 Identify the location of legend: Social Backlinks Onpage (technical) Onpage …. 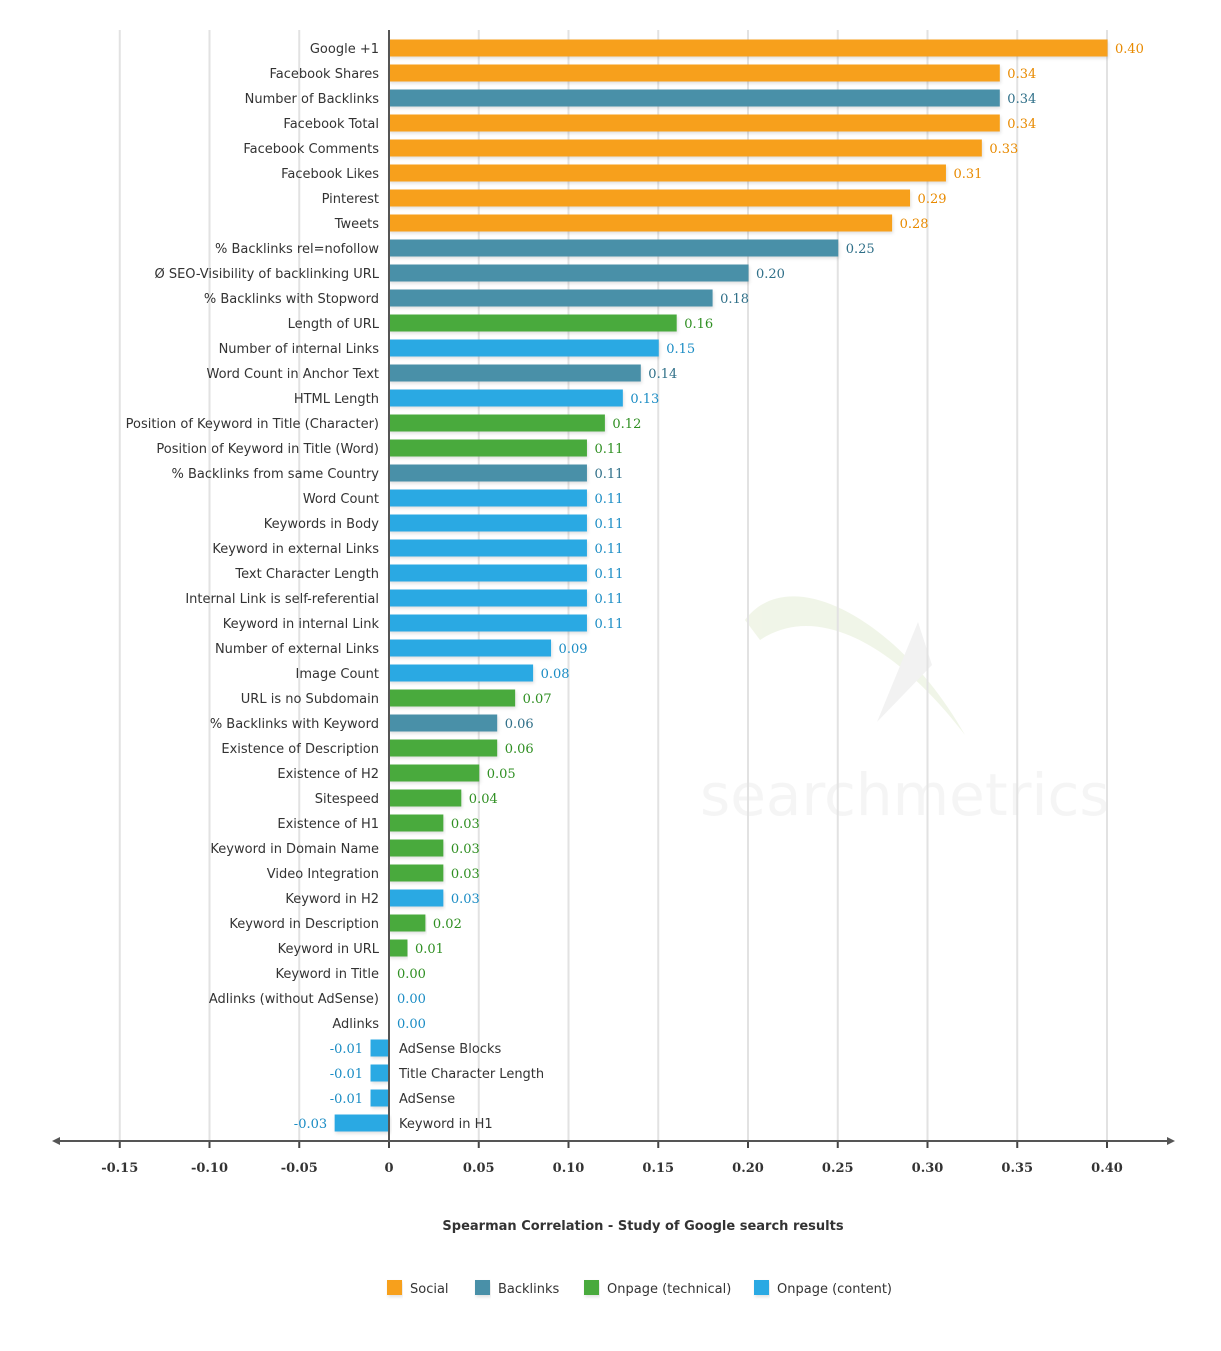
(639, 1288).